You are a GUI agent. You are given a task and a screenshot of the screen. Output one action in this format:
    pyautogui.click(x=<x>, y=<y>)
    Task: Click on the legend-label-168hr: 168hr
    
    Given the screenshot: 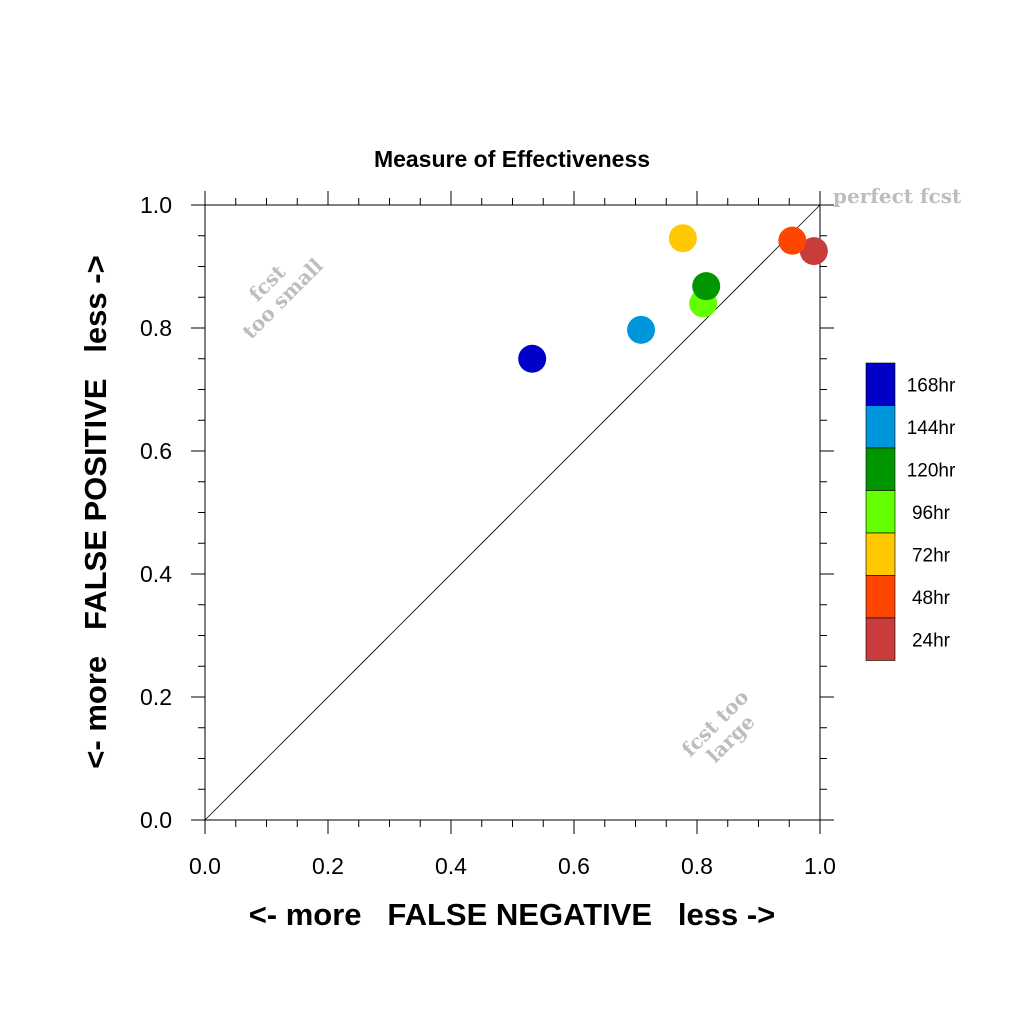 What is the action you would take?
    pyautogui.click(x=931, y=385)
    